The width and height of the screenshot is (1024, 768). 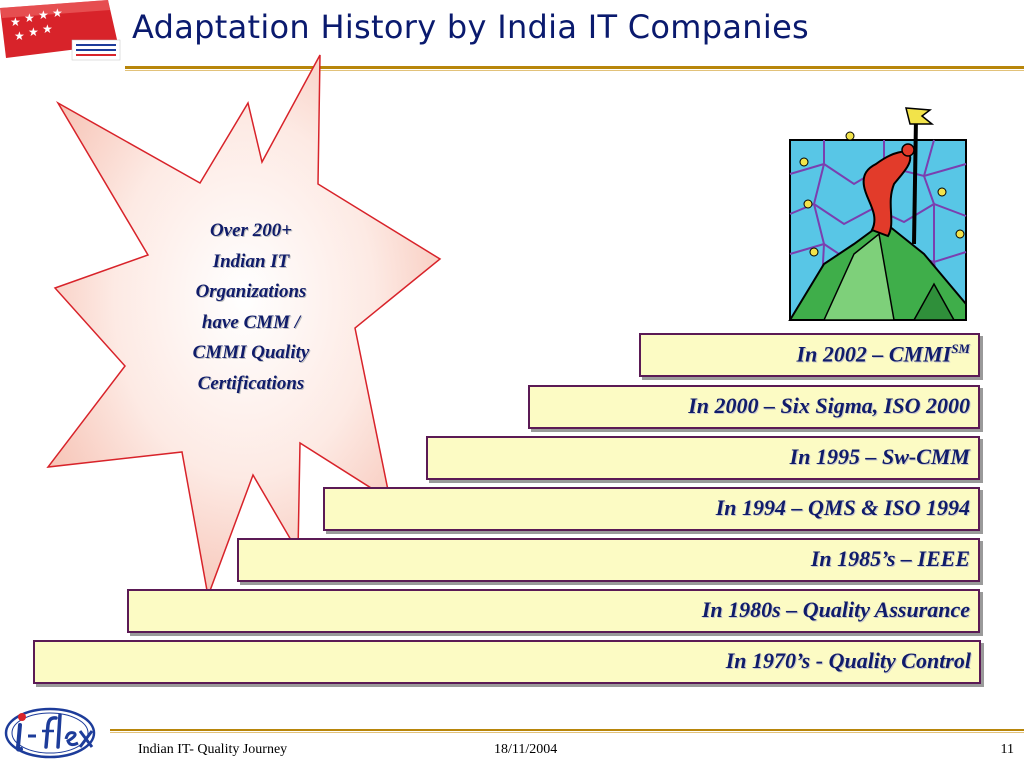 What do you see at coordinates (877, 214) in the screenshot?
I see `mountain-climber-flag-icon` at bounding box center [877, 214].